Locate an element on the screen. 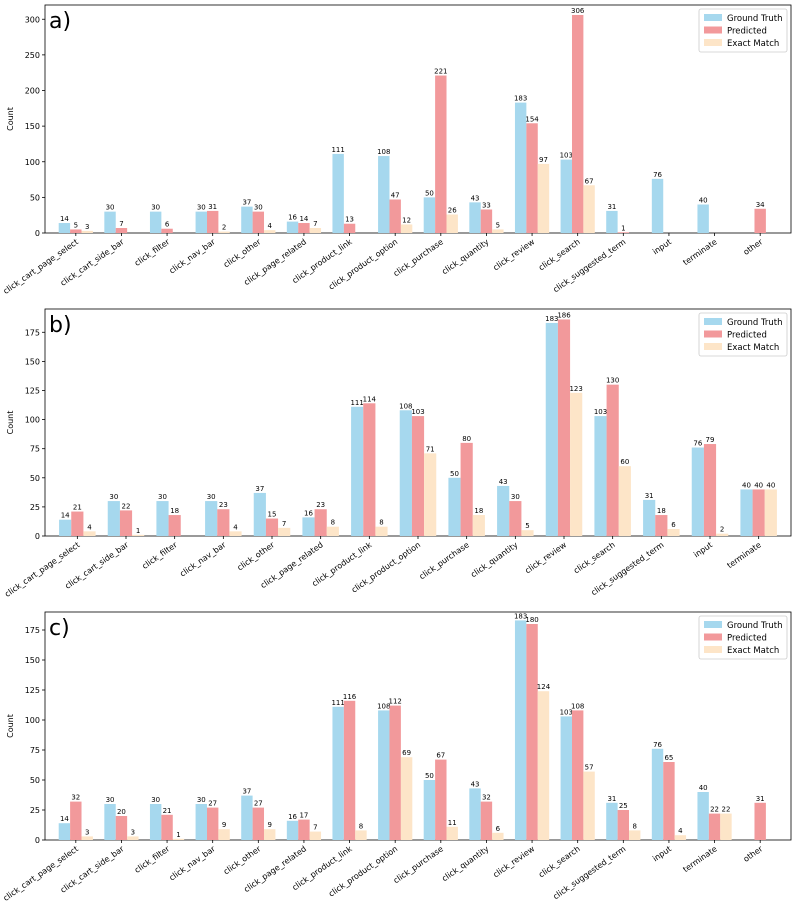 This screenshot has height=917, width=797. legend-entry: Exact Match is located at coordinates (753, 44).